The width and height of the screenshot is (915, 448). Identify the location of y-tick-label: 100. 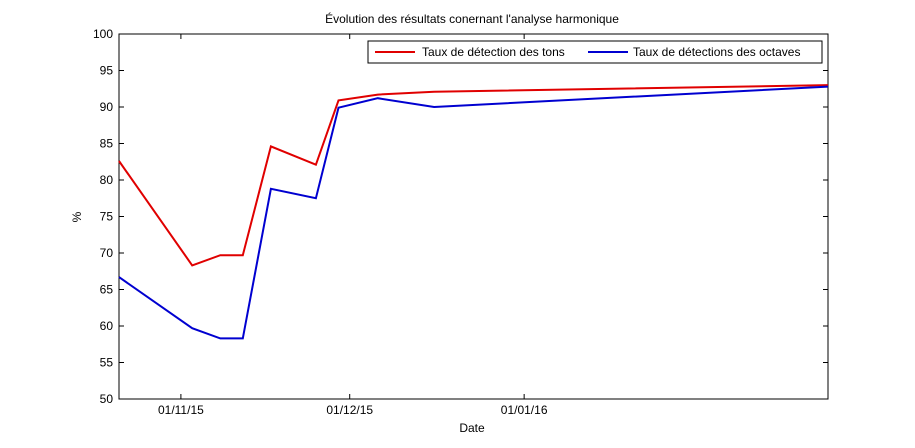
(103, 34).